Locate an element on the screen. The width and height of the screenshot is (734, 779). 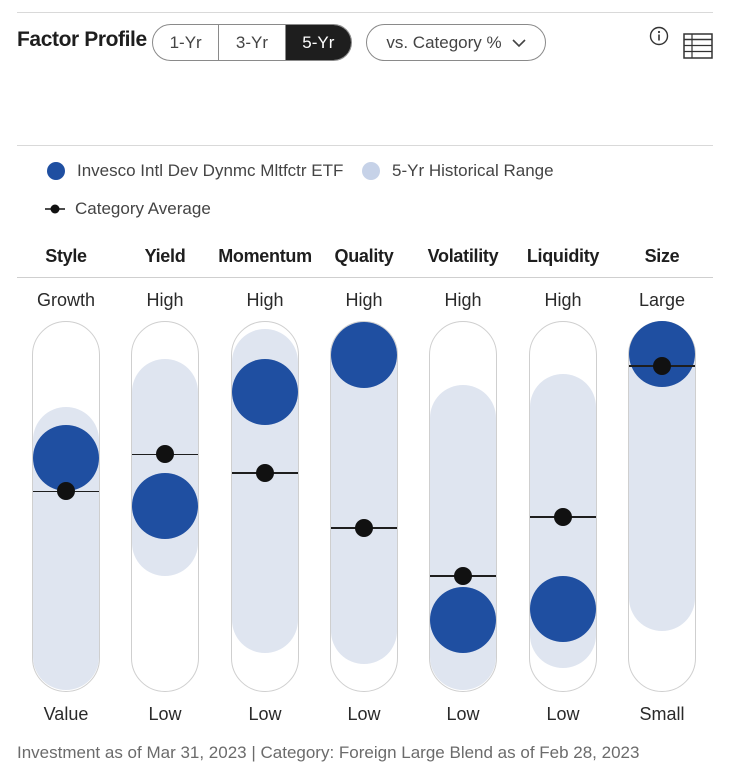
factor-header-momentum: Momentum is located at coordinates (265, 256).